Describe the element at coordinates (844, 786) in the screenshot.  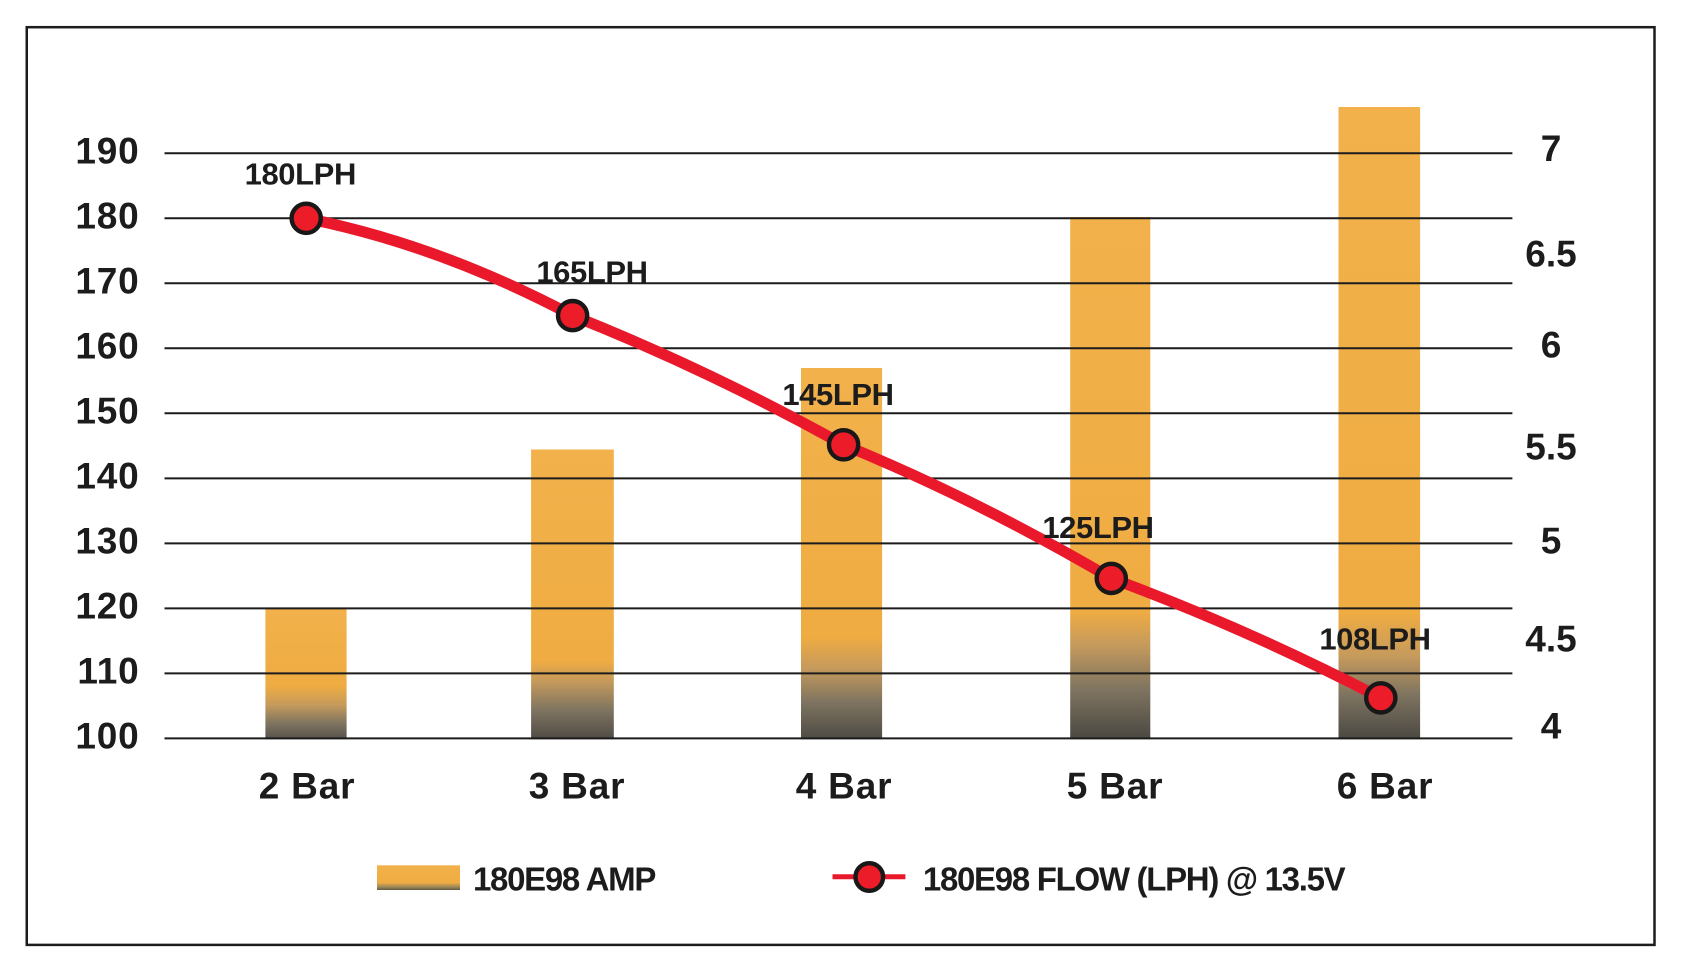
I see `svg-text: 4 Bar` at that location.